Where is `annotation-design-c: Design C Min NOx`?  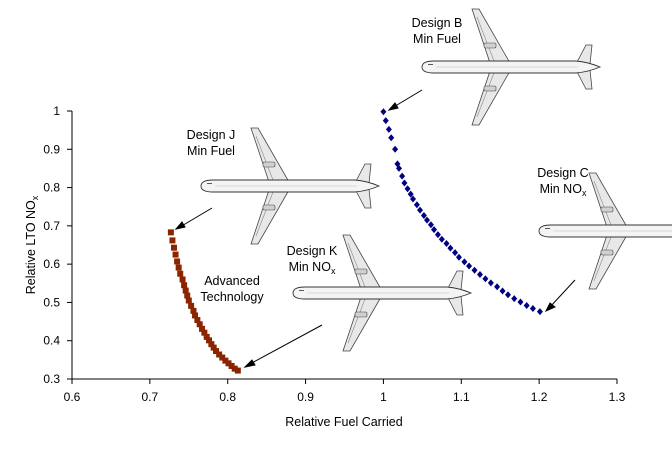
annotation-design-c: Design C Min NOx is located at coordinates (562, 182).